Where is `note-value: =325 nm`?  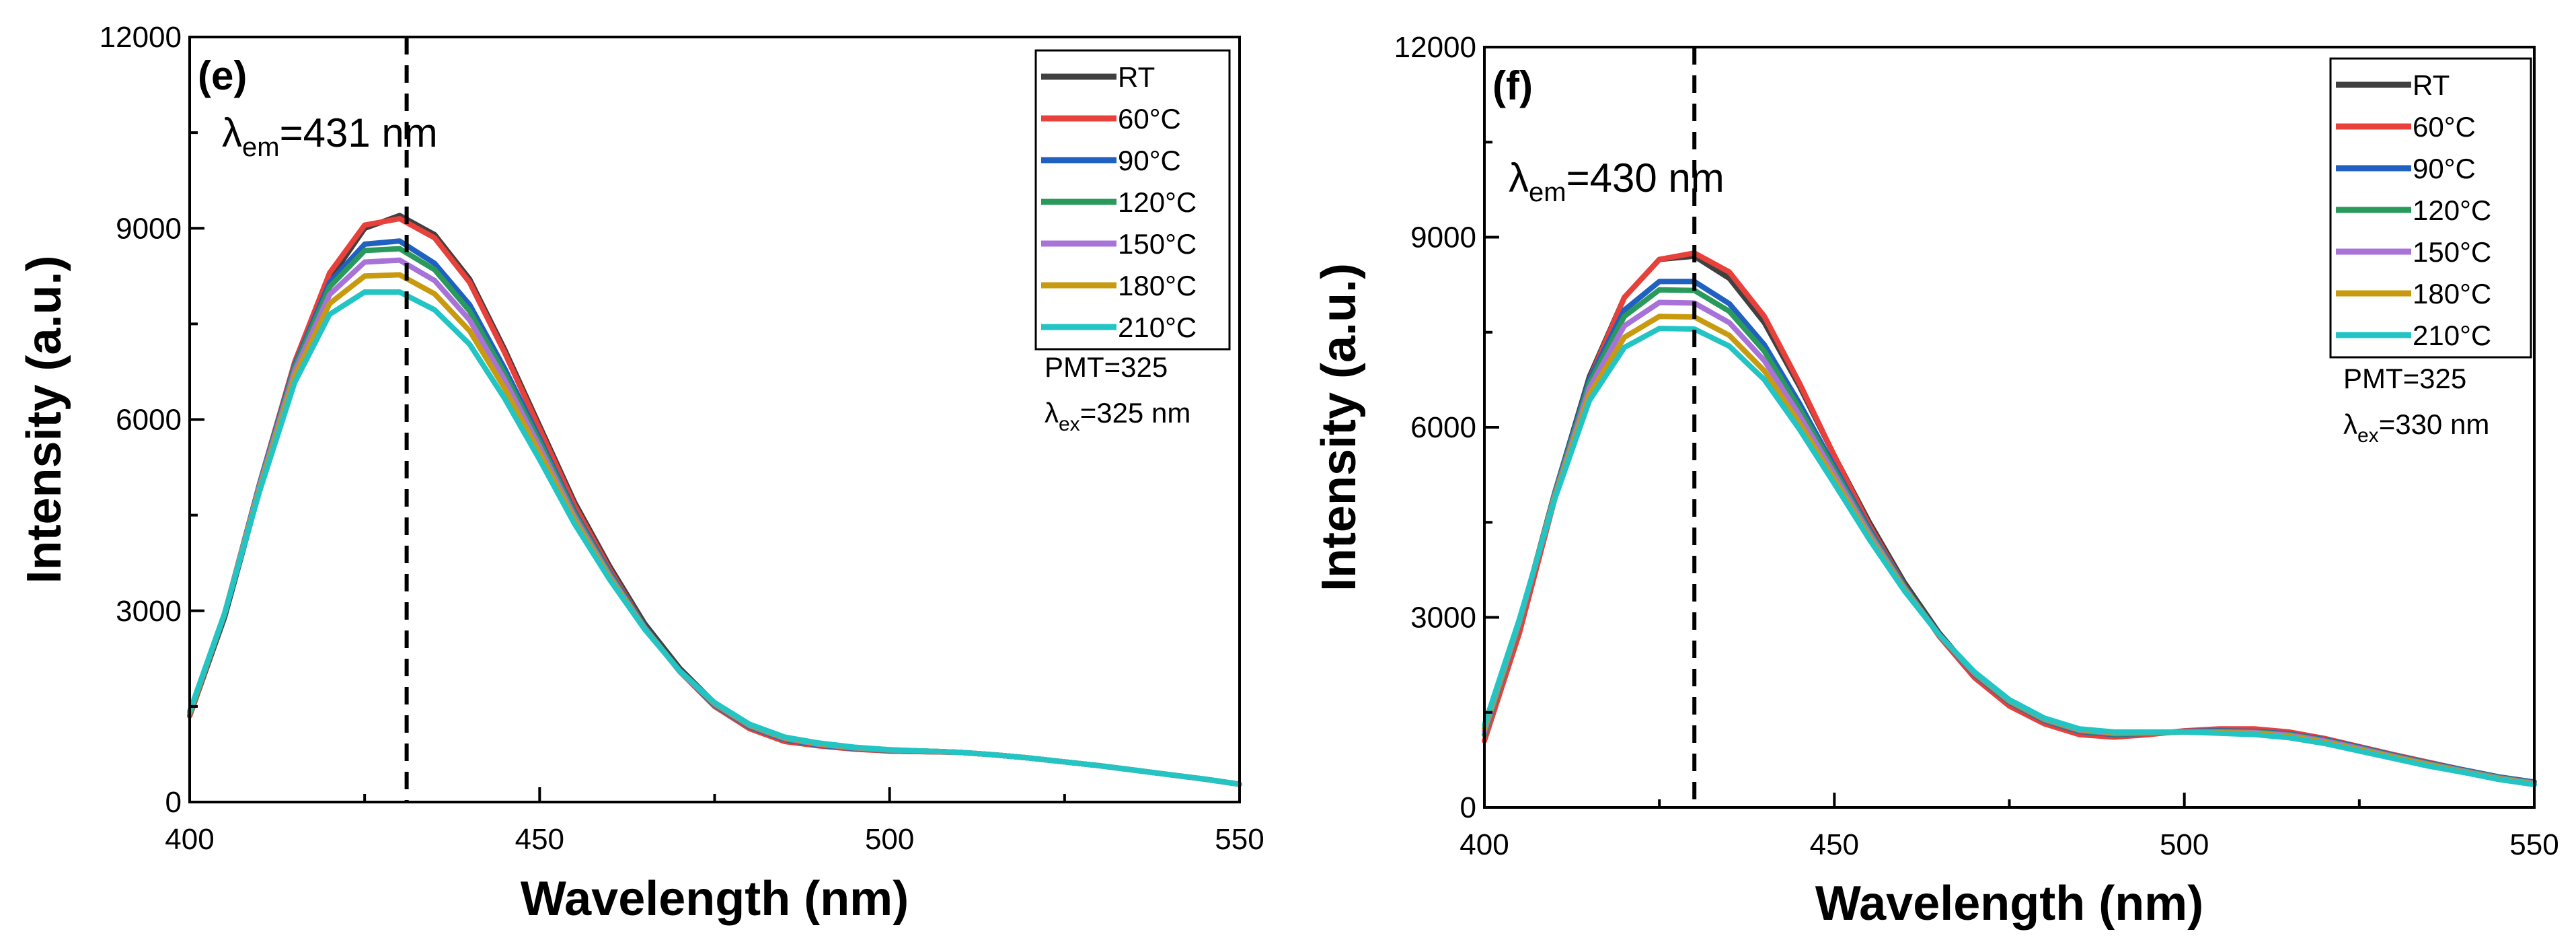
note-value: =325 nm is located at coordinates (1135, 413).